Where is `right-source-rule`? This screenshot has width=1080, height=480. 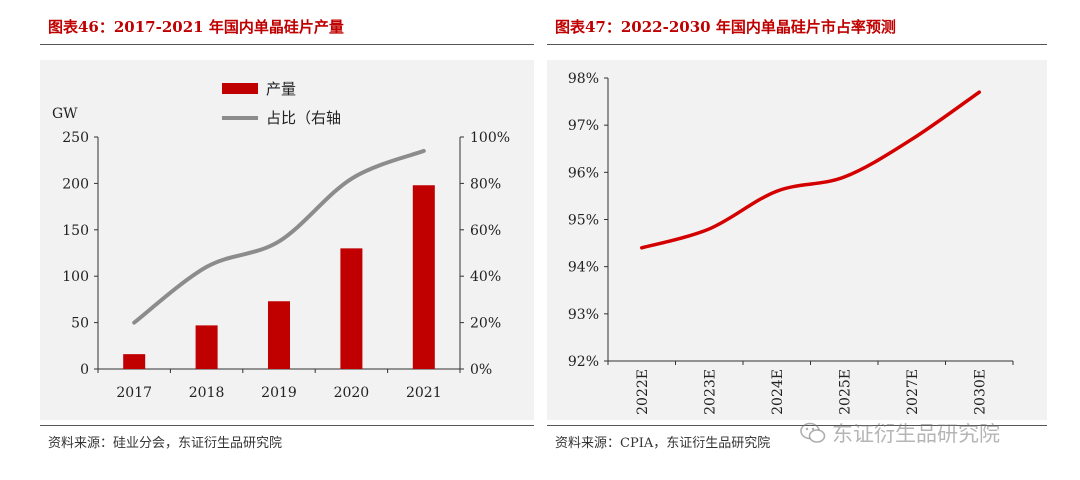 right-source-rule is located at coordinates (797, 425).